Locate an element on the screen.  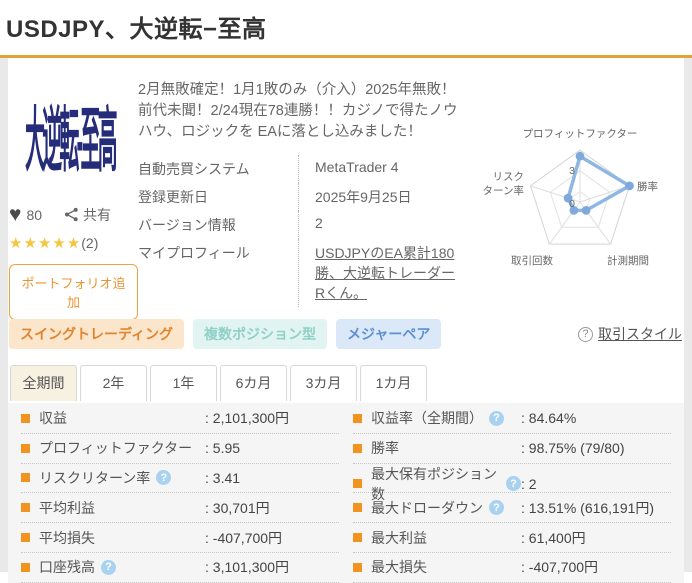
stat-value: : 13.51% (616,191円) is located at coordinates (588, 507).